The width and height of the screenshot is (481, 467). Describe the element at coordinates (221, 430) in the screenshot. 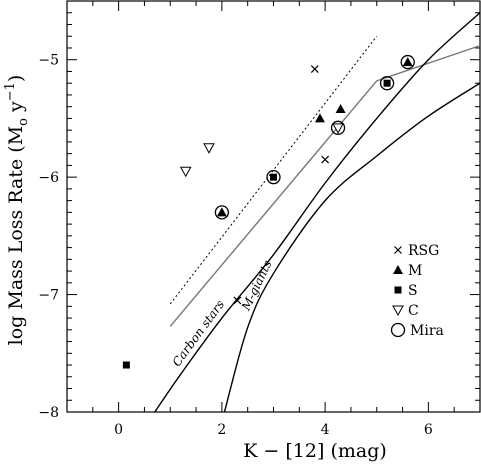

I see `x-tick-label: 2` at that location.